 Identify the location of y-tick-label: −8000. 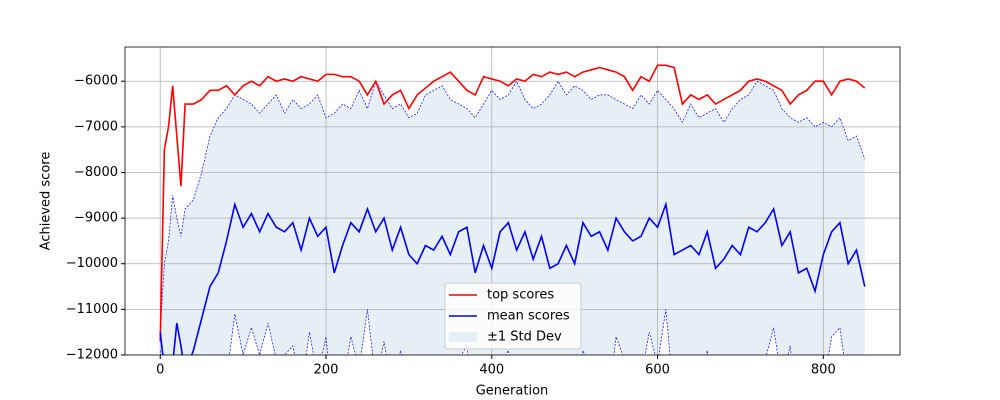
(96, 172).